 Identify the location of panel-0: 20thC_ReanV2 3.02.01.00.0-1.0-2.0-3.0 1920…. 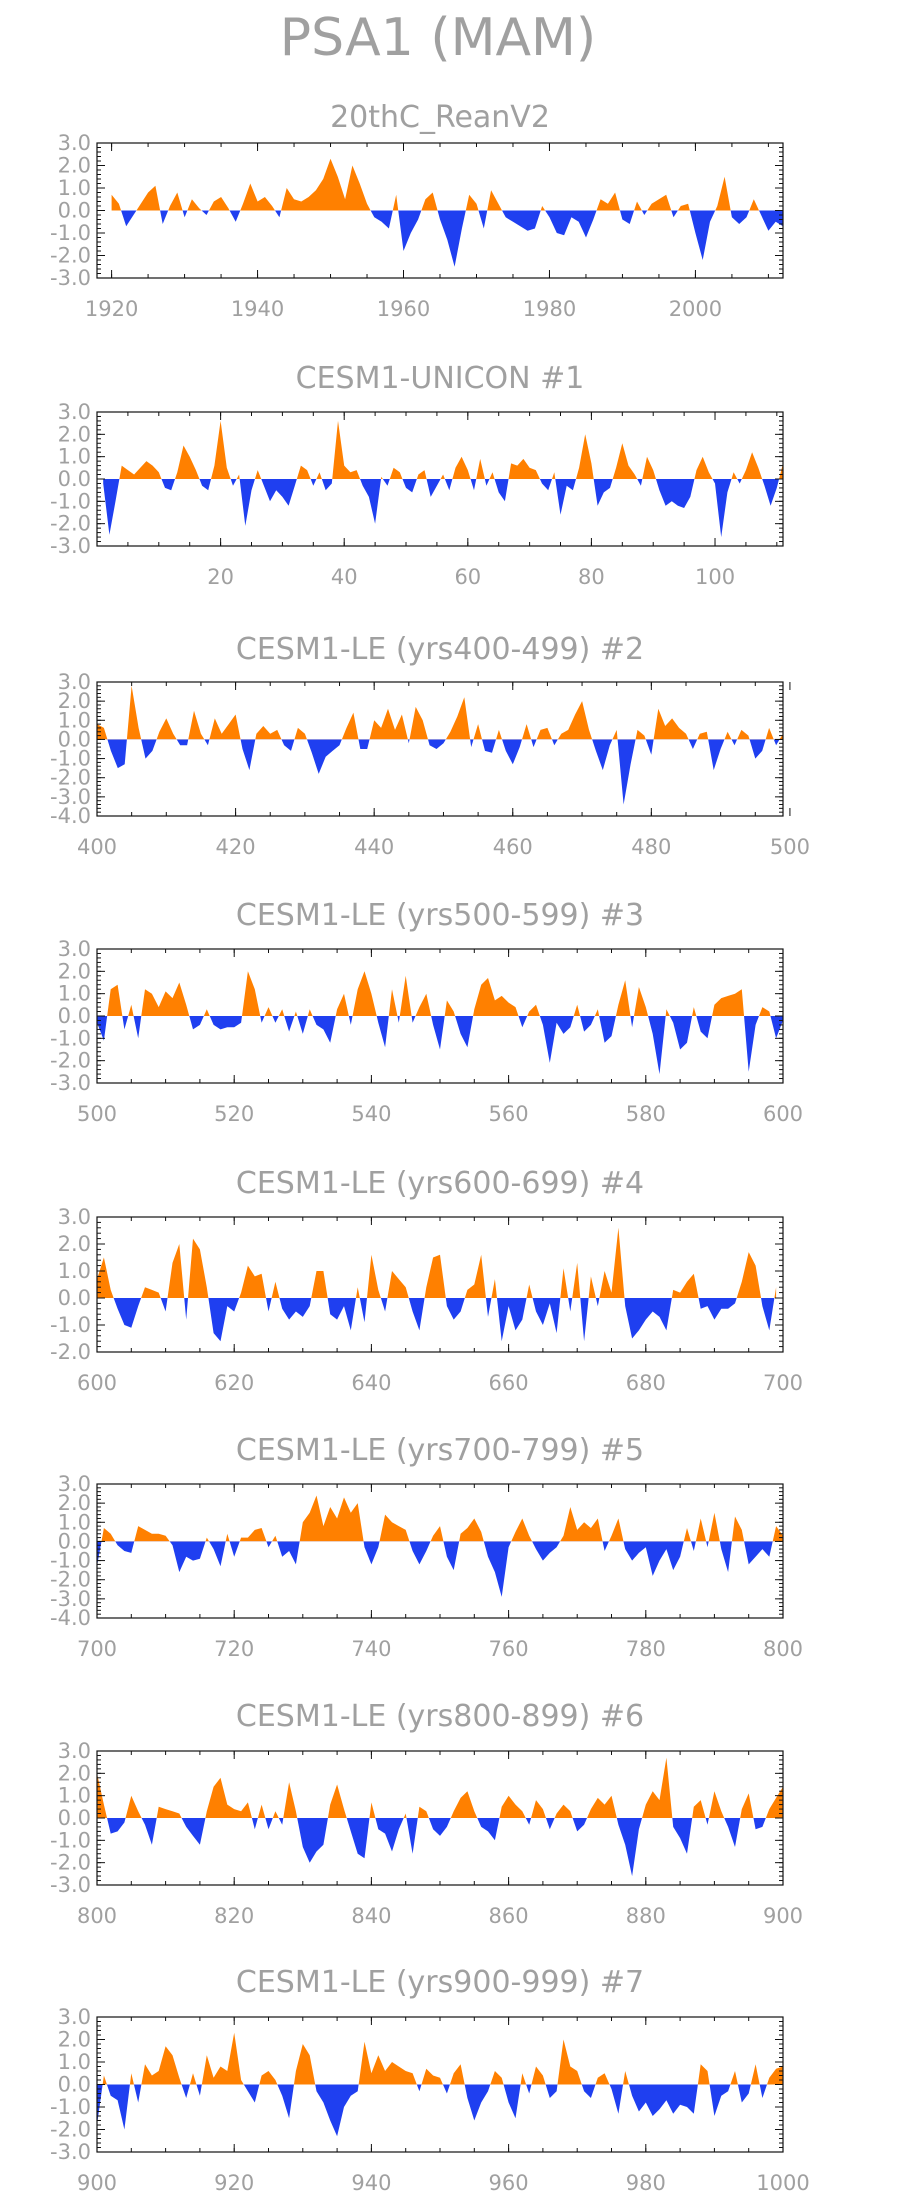
(417, 210).